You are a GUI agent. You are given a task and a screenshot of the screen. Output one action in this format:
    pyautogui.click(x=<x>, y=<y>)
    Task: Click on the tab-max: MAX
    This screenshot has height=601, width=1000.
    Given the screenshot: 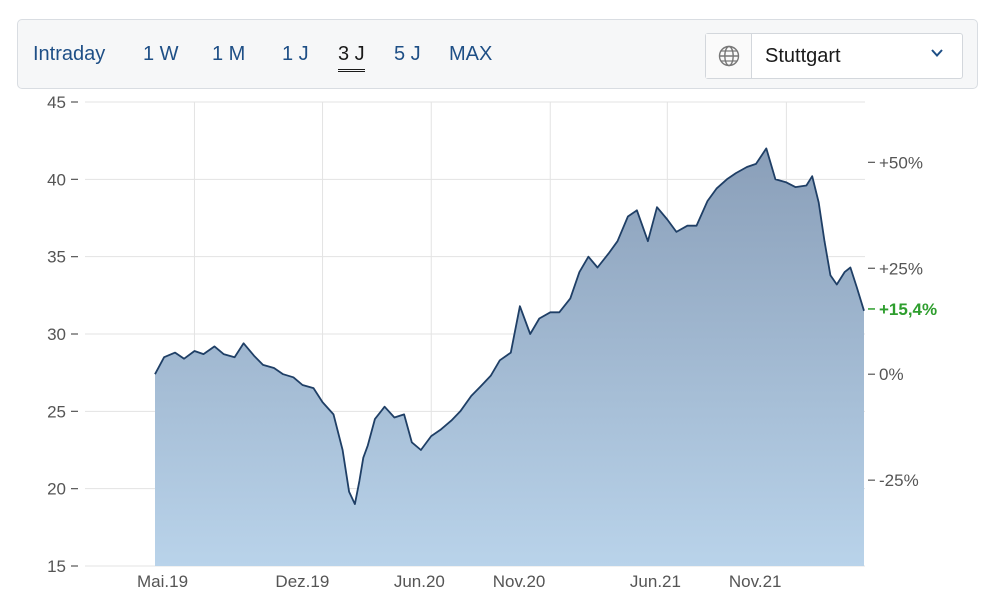 What is the action you would take?
    pyautogui.click(x=470, y=54)
    